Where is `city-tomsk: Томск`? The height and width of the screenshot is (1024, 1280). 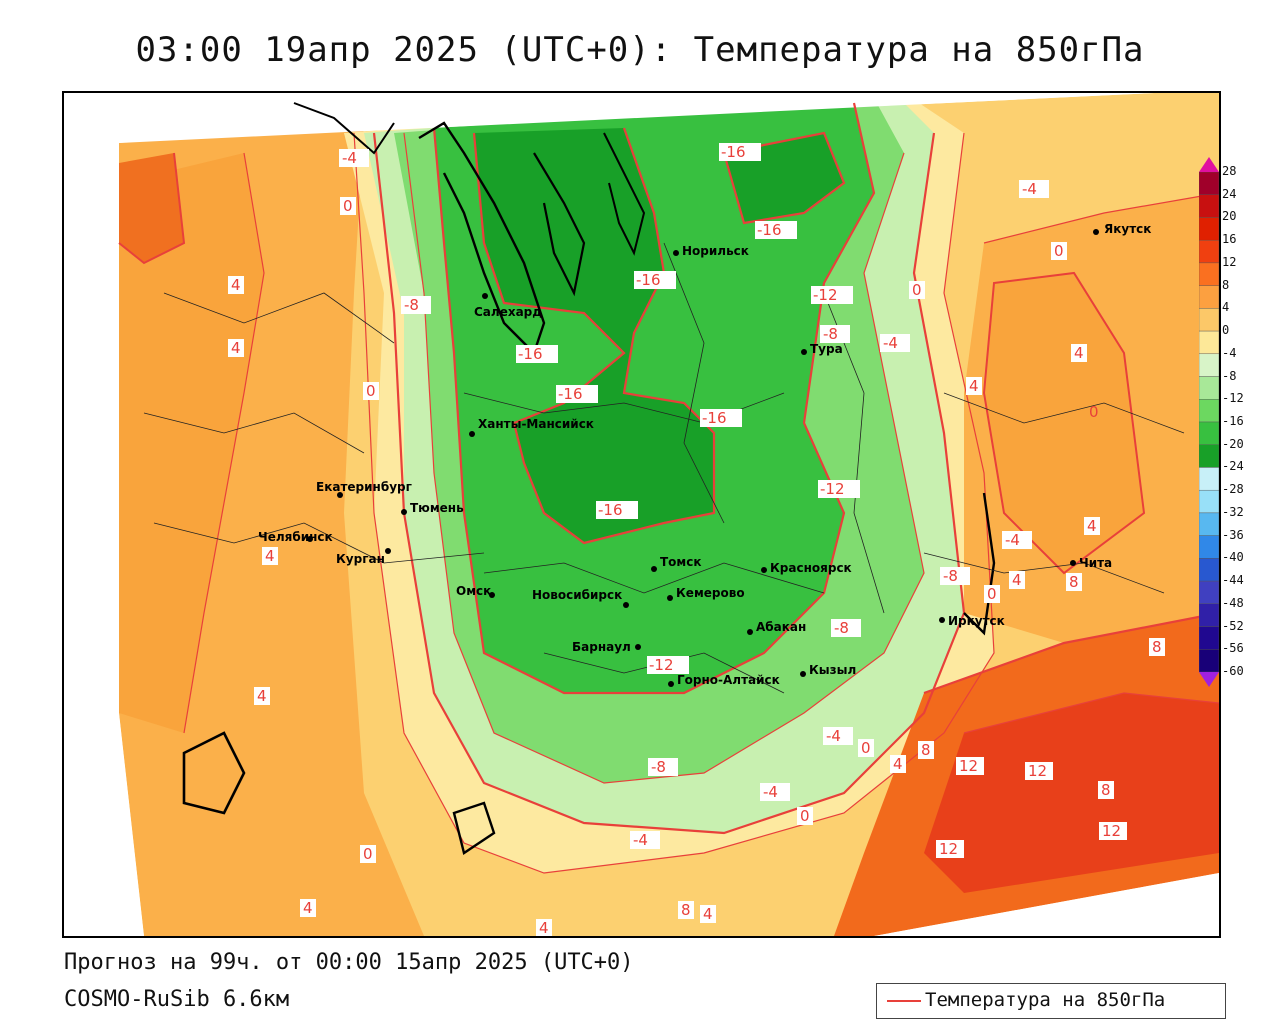 city-tomsk: Томск is located at coordinates (676, 563).